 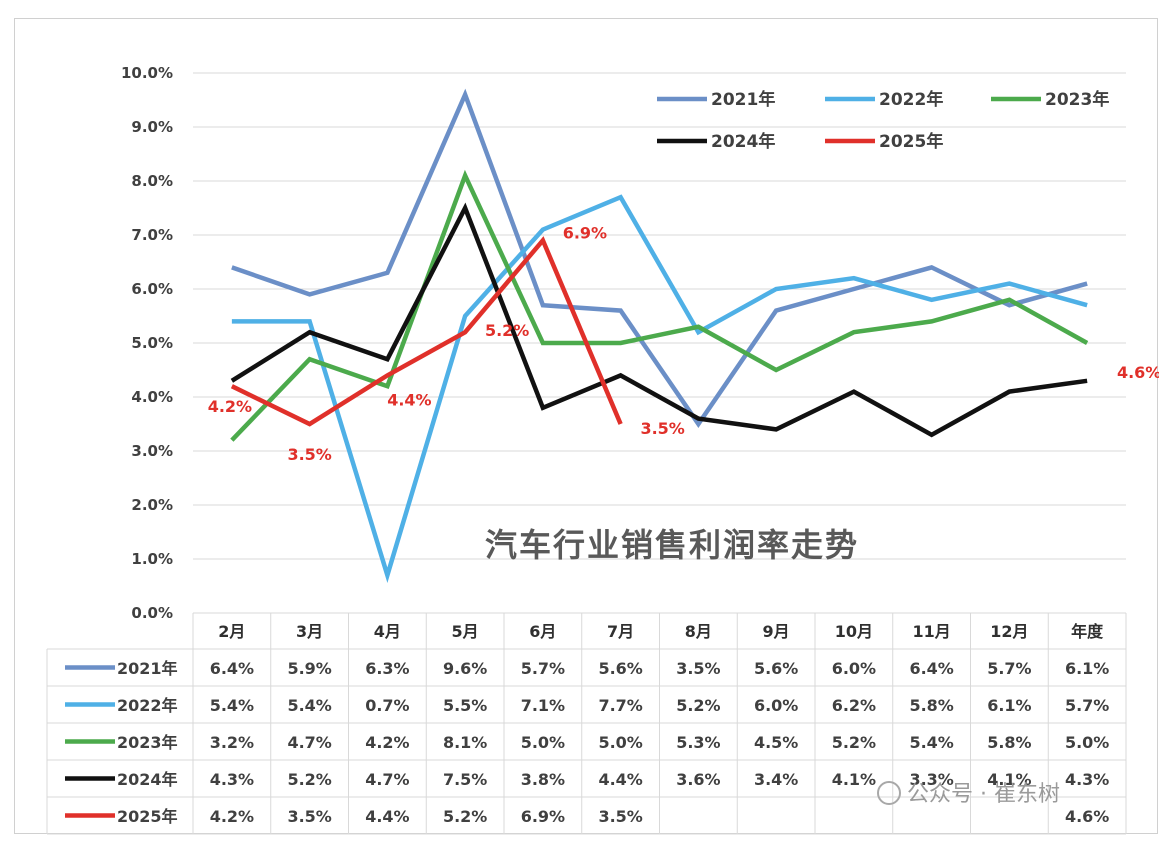 What do you see at coordinates (152, 613) in the screenshot?
I see `y-tick-label: 0.0%` at bounding box center [152, 613].